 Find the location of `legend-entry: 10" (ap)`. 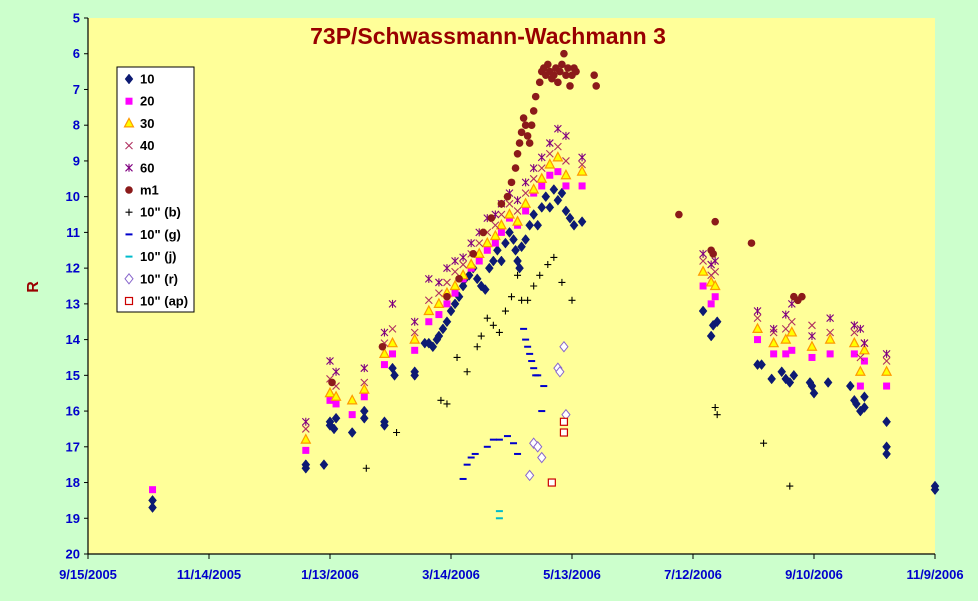

legend-entry: 10" (ap) is located at coordinates (164, 301).